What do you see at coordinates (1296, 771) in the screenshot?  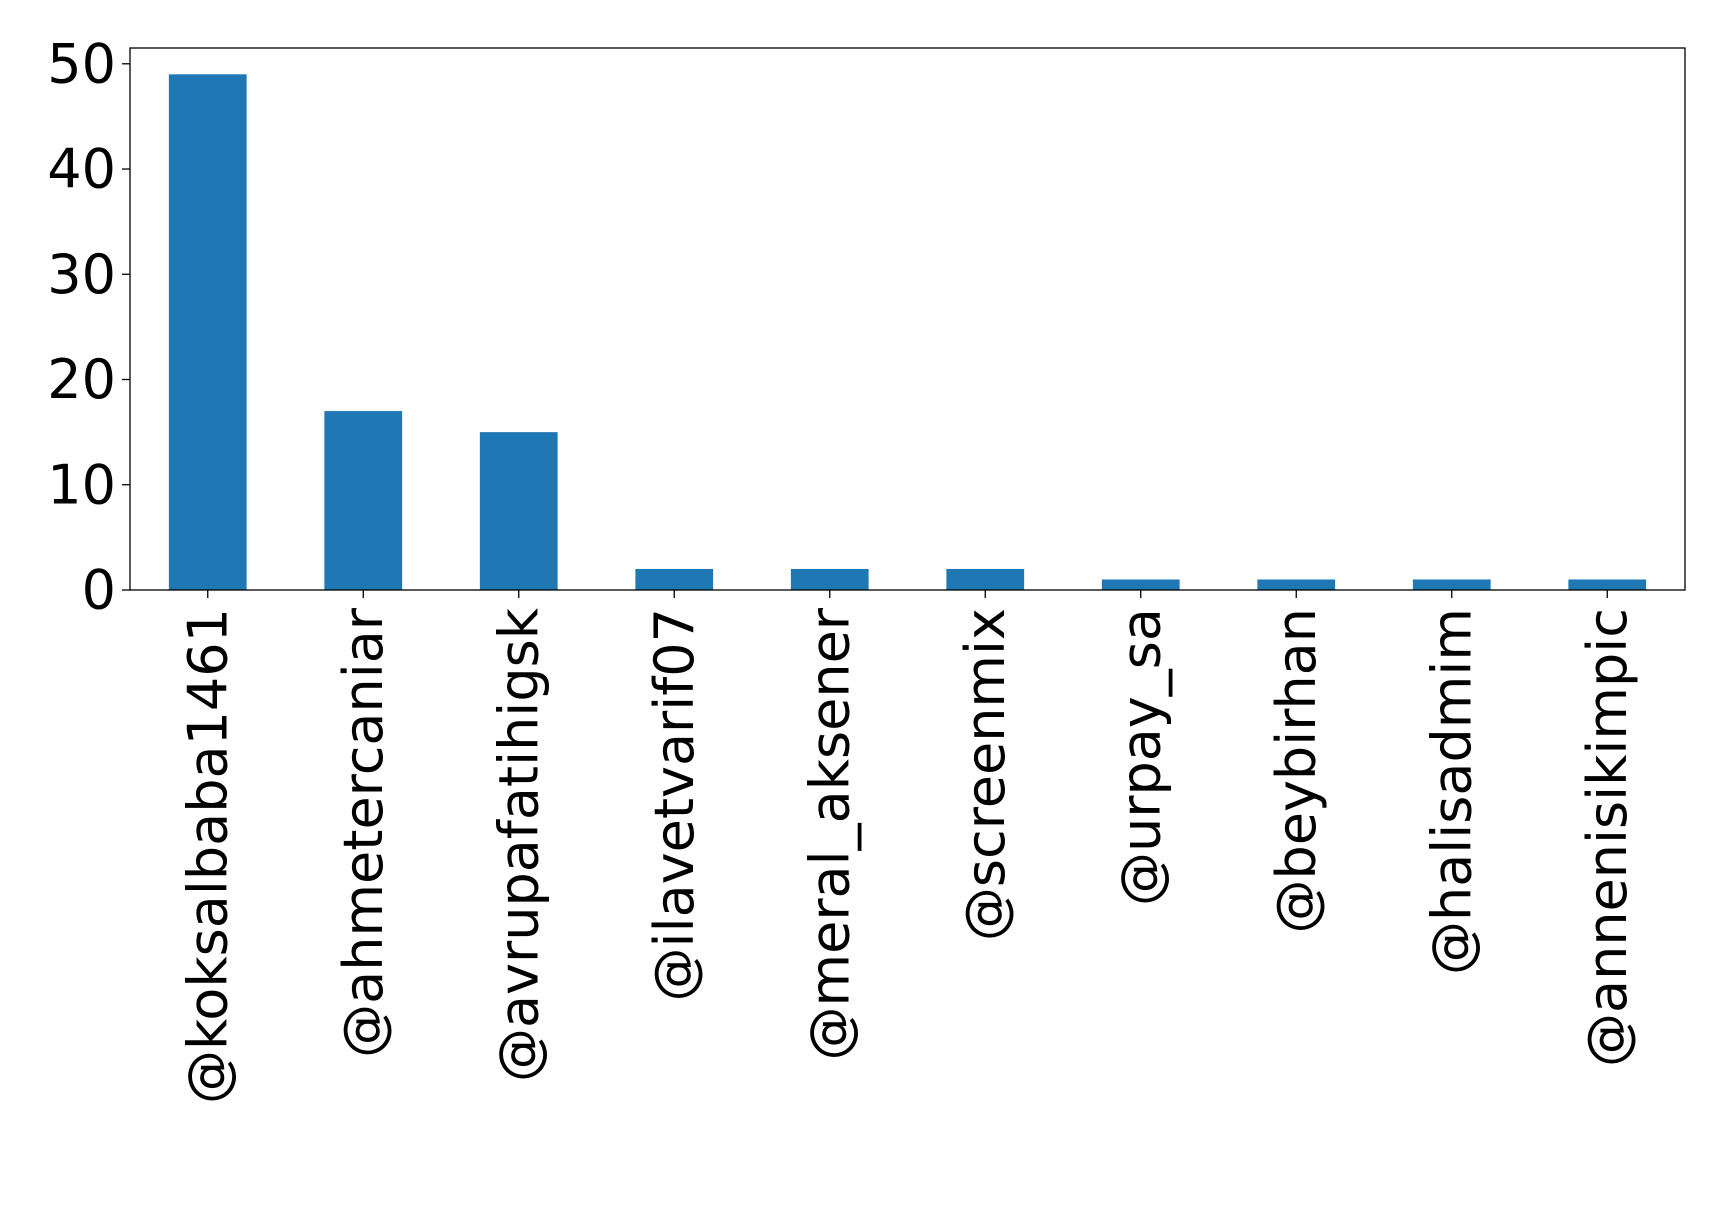 I see `x-tick-label: @beybirhan` at bounding box center [1296, 771].